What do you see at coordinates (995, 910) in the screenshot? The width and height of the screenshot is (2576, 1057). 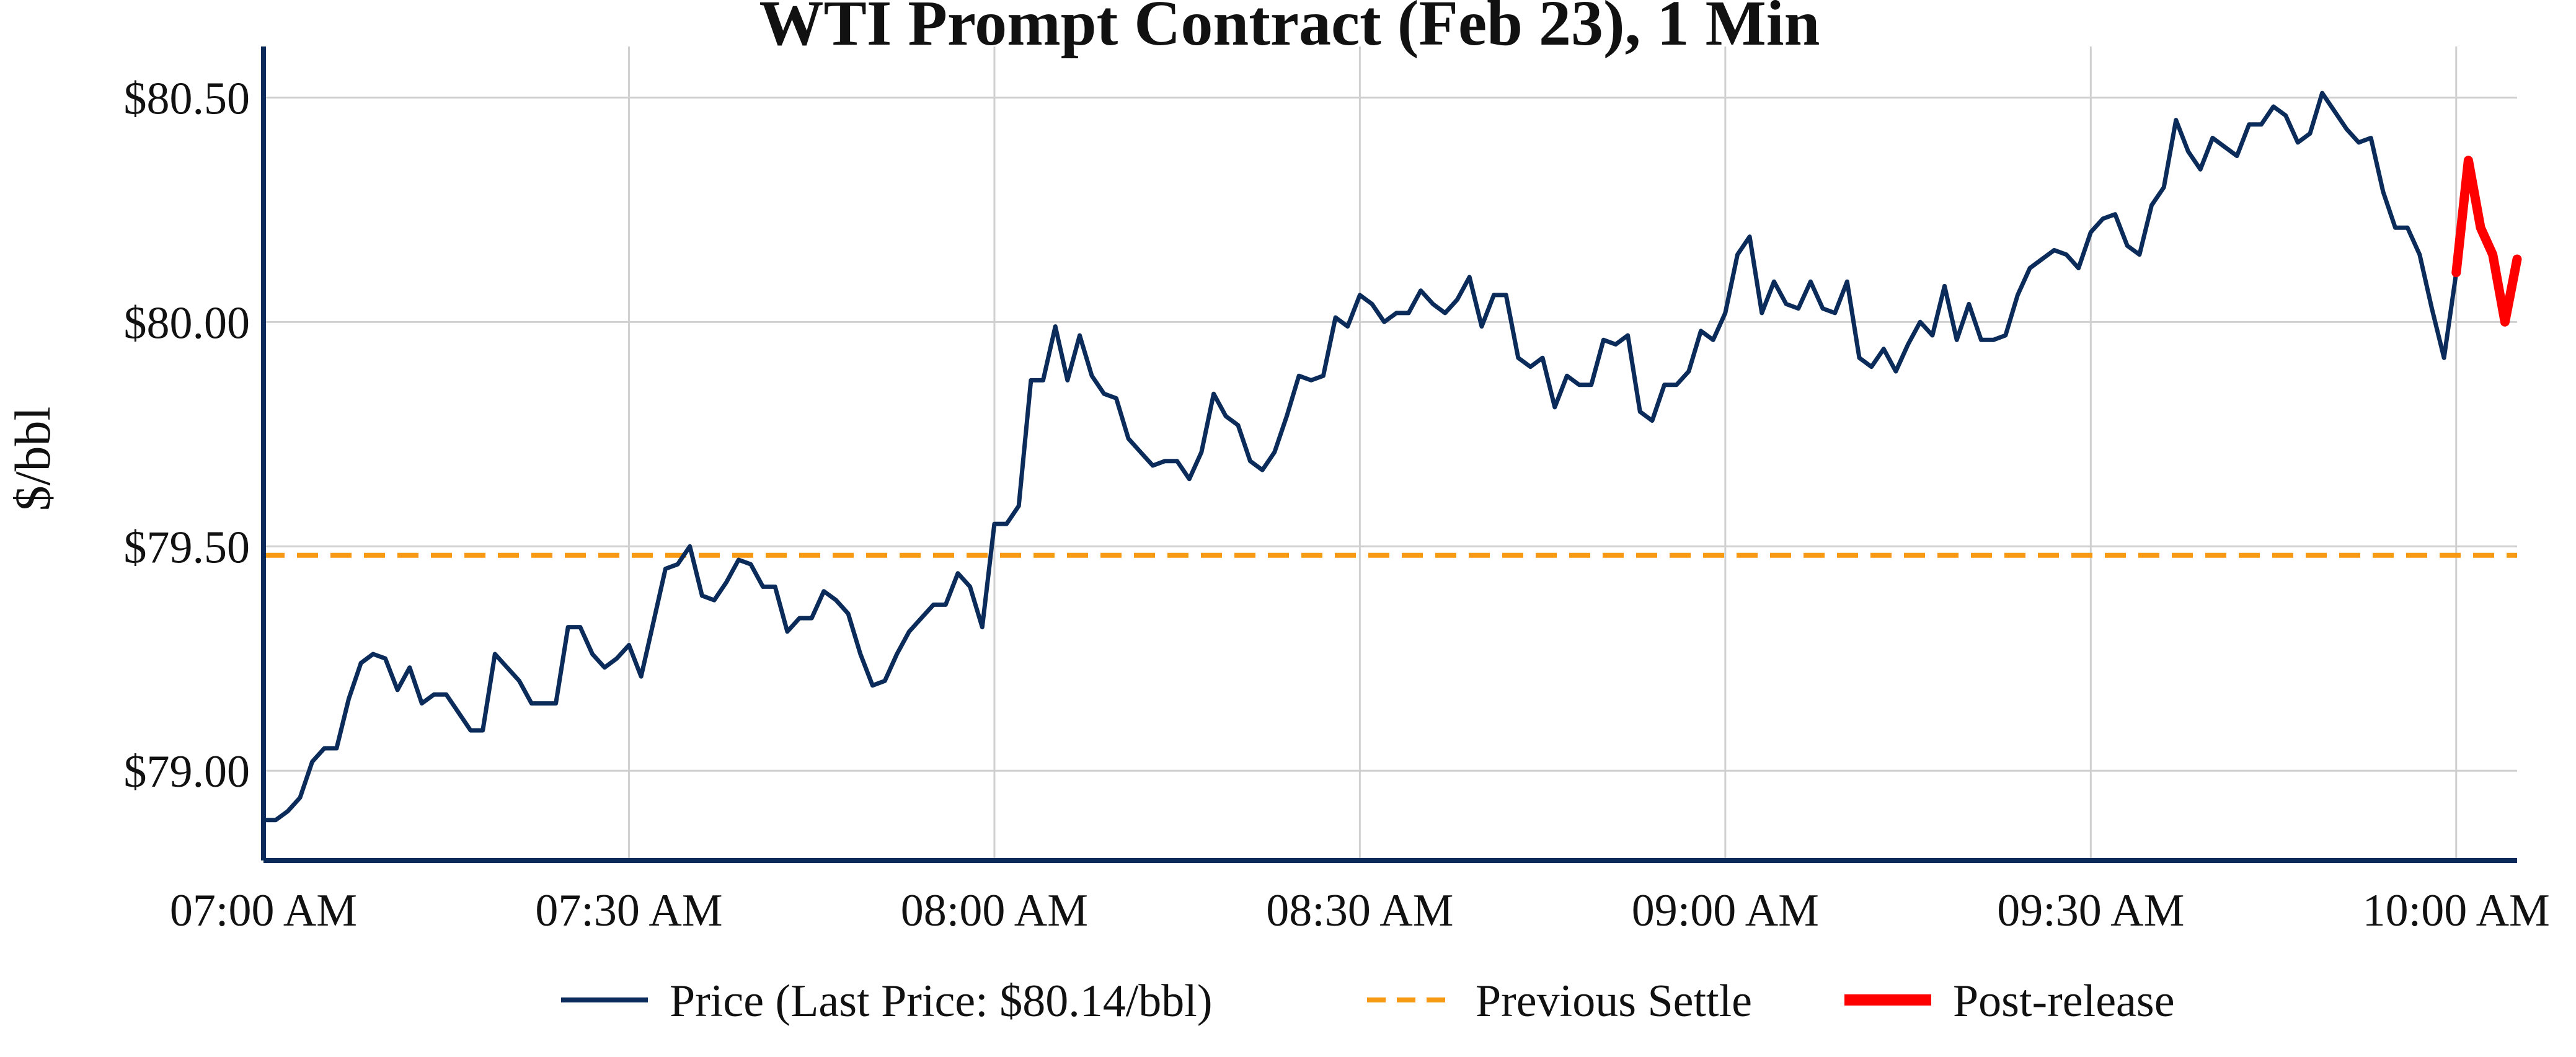 I see `x-tick-label: 08:00 AM` at bounding box center [995, 910].